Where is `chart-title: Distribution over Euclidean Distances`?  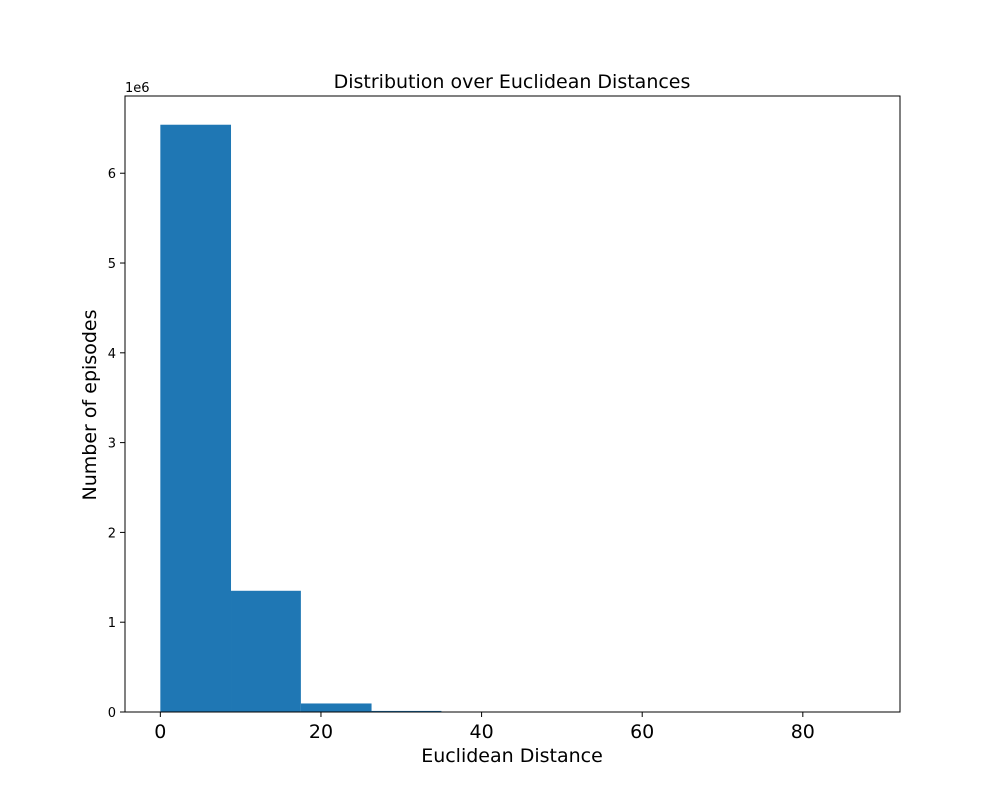
chart-title: Distribution over Euclidean Distances is located at coordinates (512, 82).